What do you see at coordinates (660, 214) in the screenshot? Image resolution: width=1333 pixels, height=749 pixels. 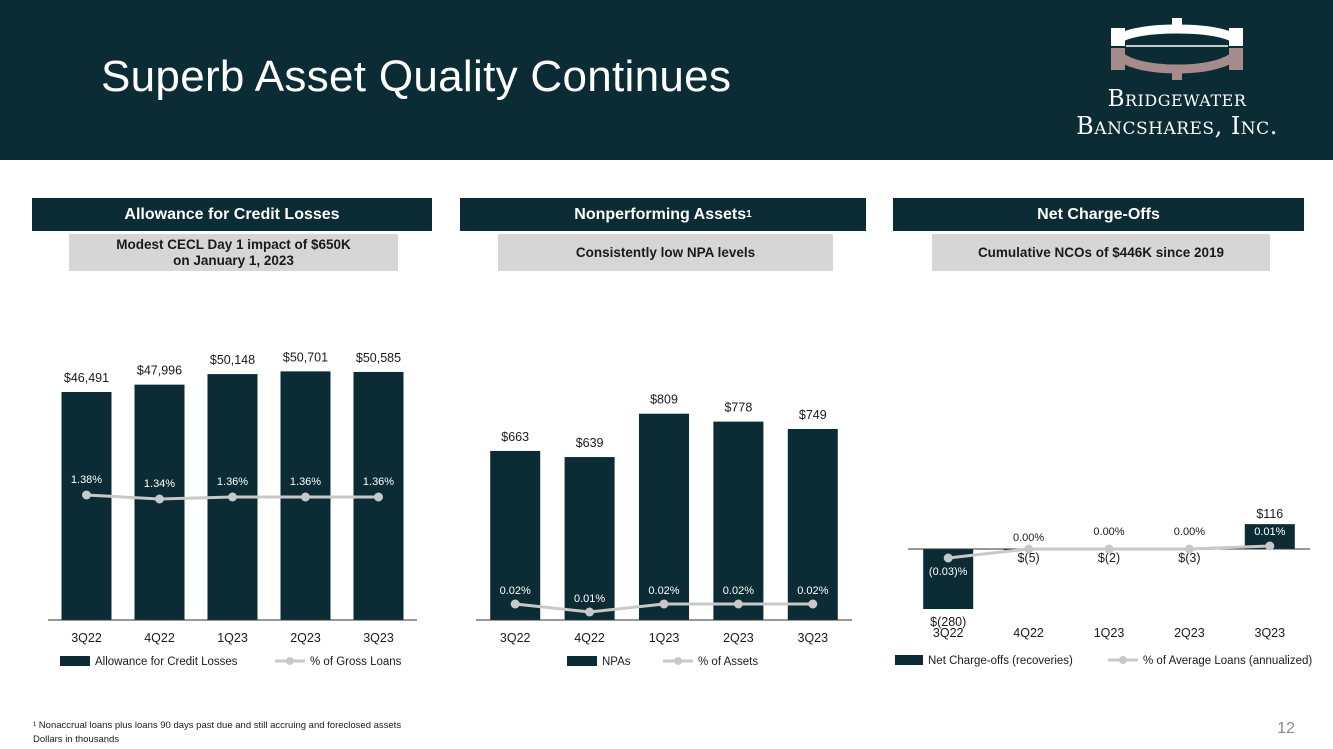 I see `panel-title-text: Nonperforming Assets` at bounding box center [660, 214].